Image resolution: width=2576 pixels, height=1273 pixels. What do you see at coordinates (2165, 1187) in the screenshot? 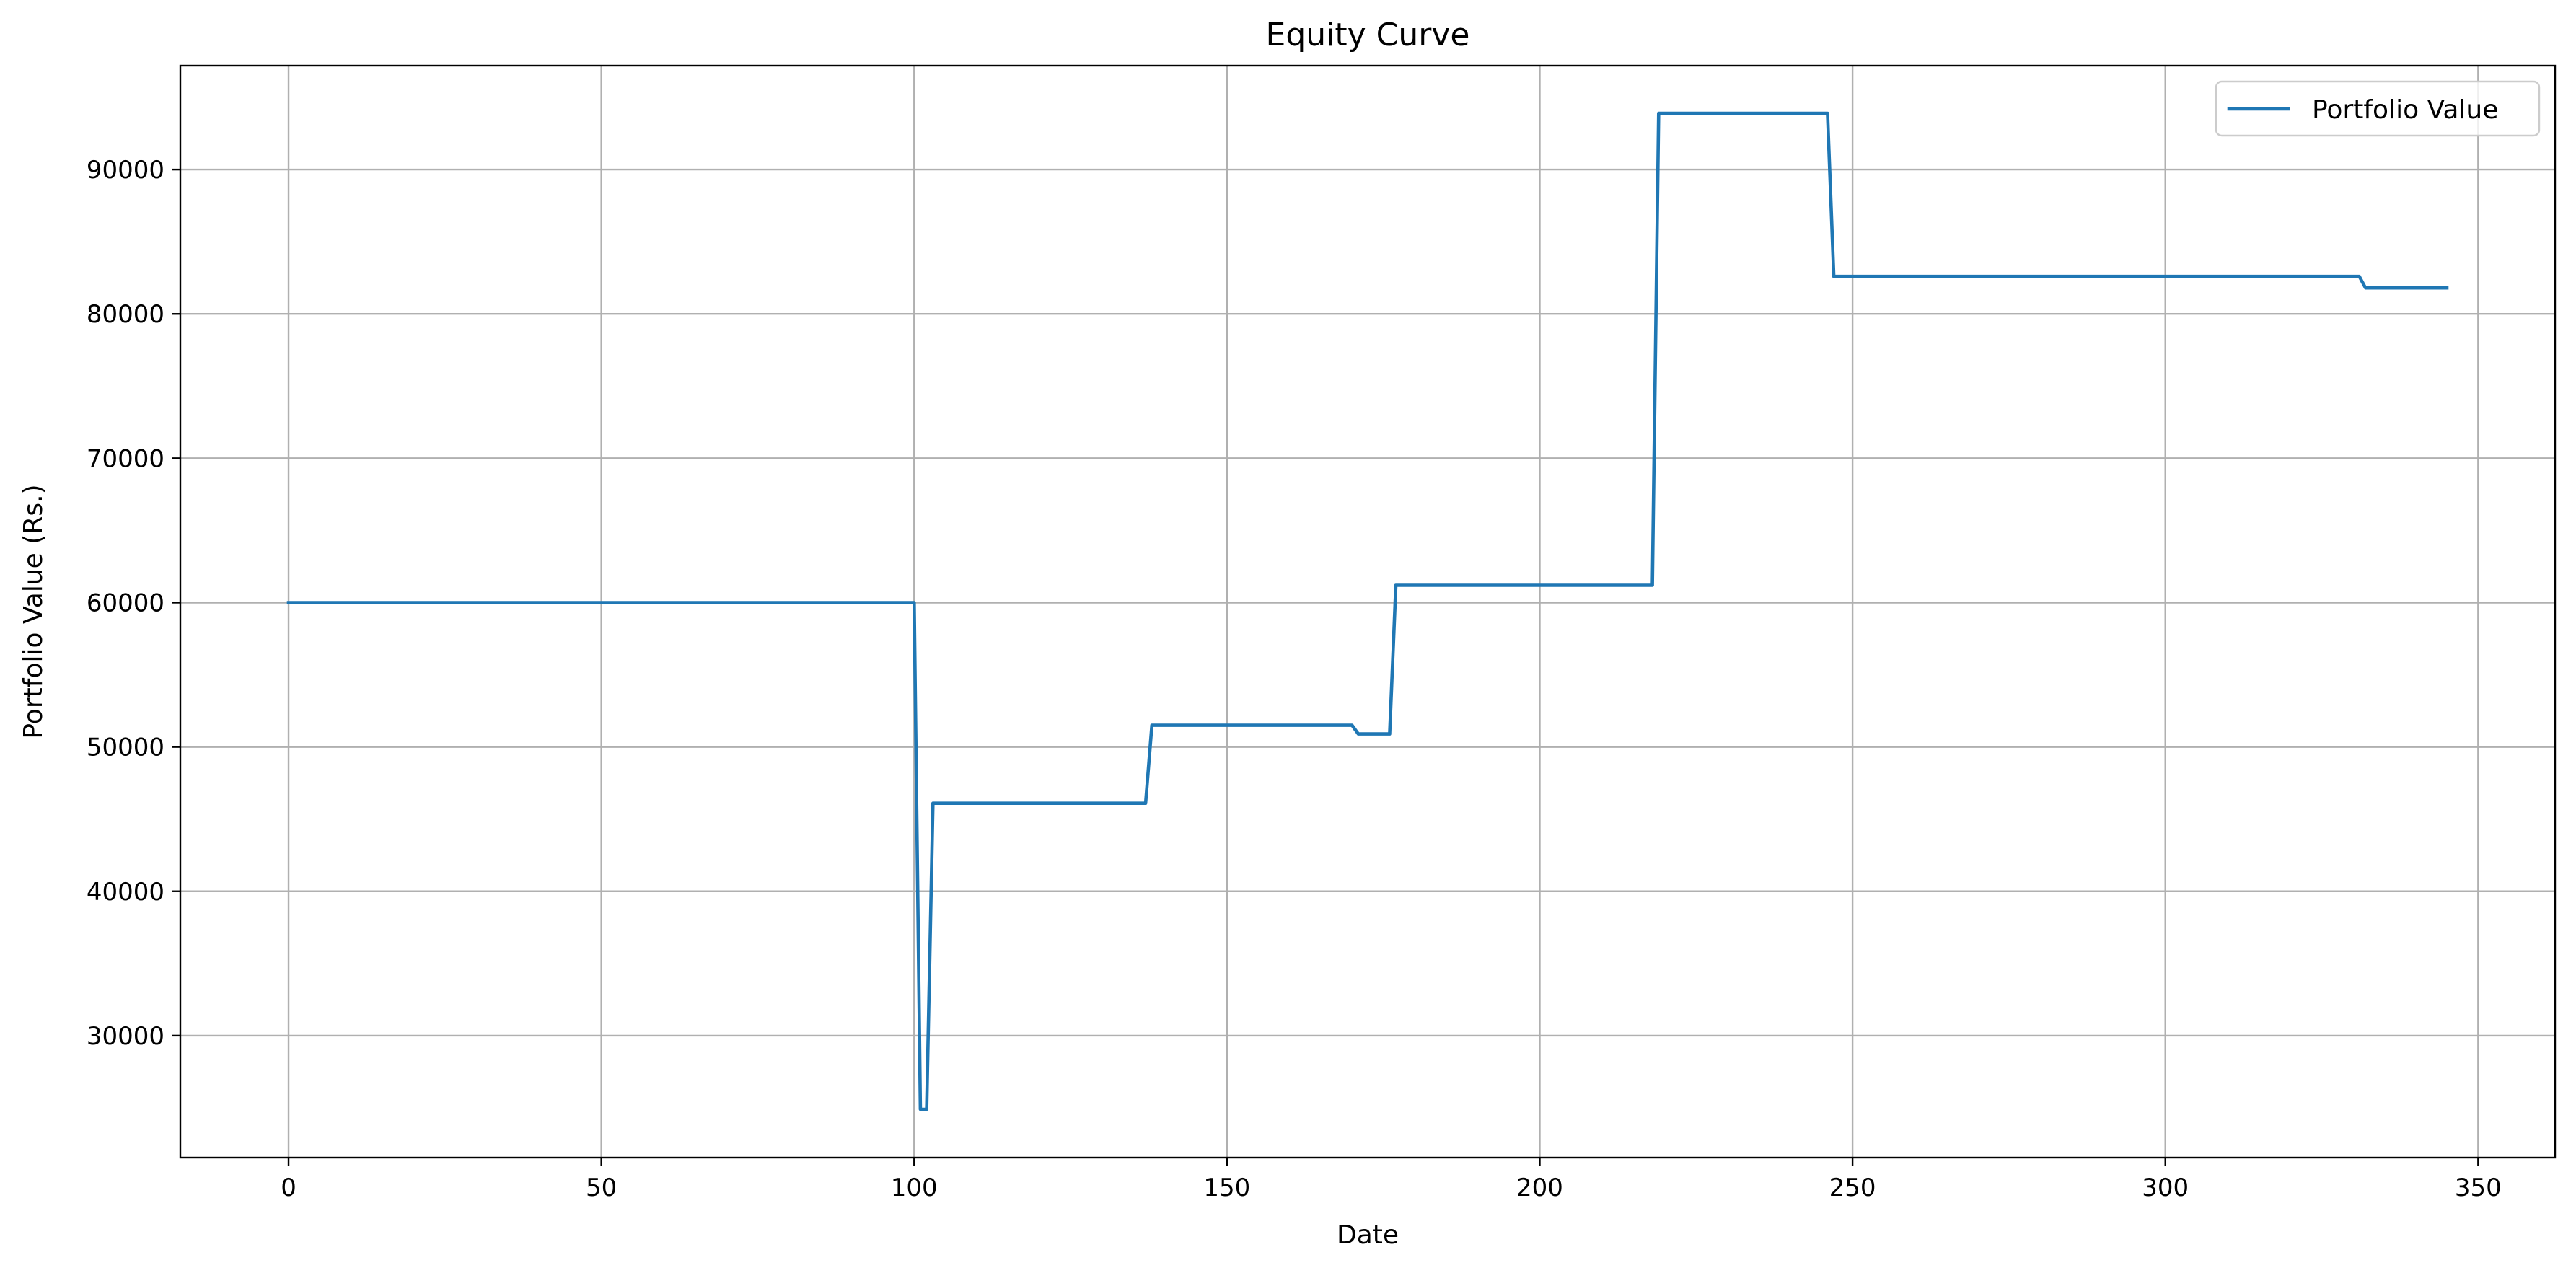
I see `x-tick-label: 300` at bounding box center [2165, 1187].